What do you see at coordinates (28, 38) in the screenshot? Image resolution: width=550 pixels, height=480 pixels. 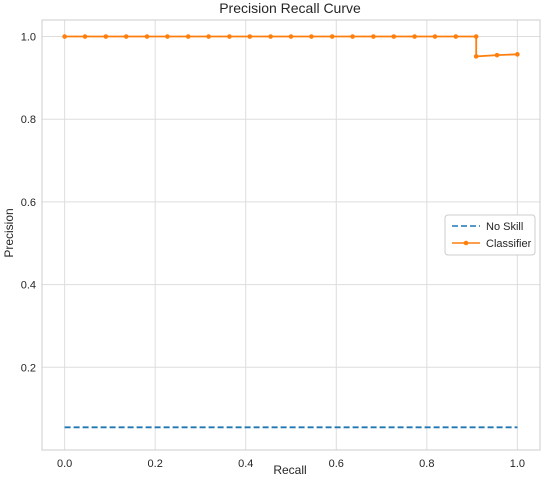 I see `y-tick-label: 1.0` at bounding box center [28, 38].